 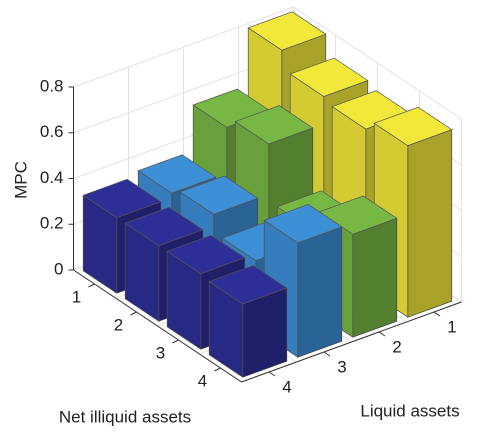 I want to click on bar, so click(x=248, y=321).